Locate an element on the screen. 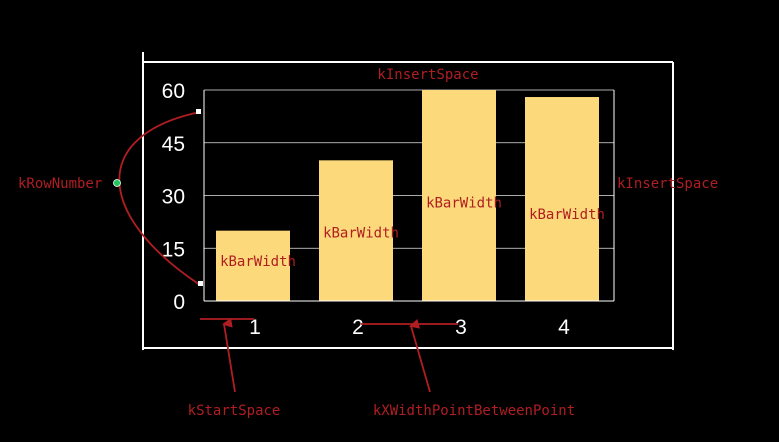  y-tick-label: 30 is located at coordinates (173, 197).